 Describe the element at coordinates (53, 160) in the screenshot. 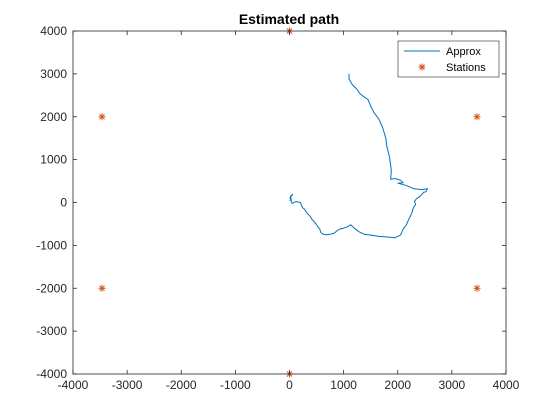

I see `y-tick-label: 1000` at that location.